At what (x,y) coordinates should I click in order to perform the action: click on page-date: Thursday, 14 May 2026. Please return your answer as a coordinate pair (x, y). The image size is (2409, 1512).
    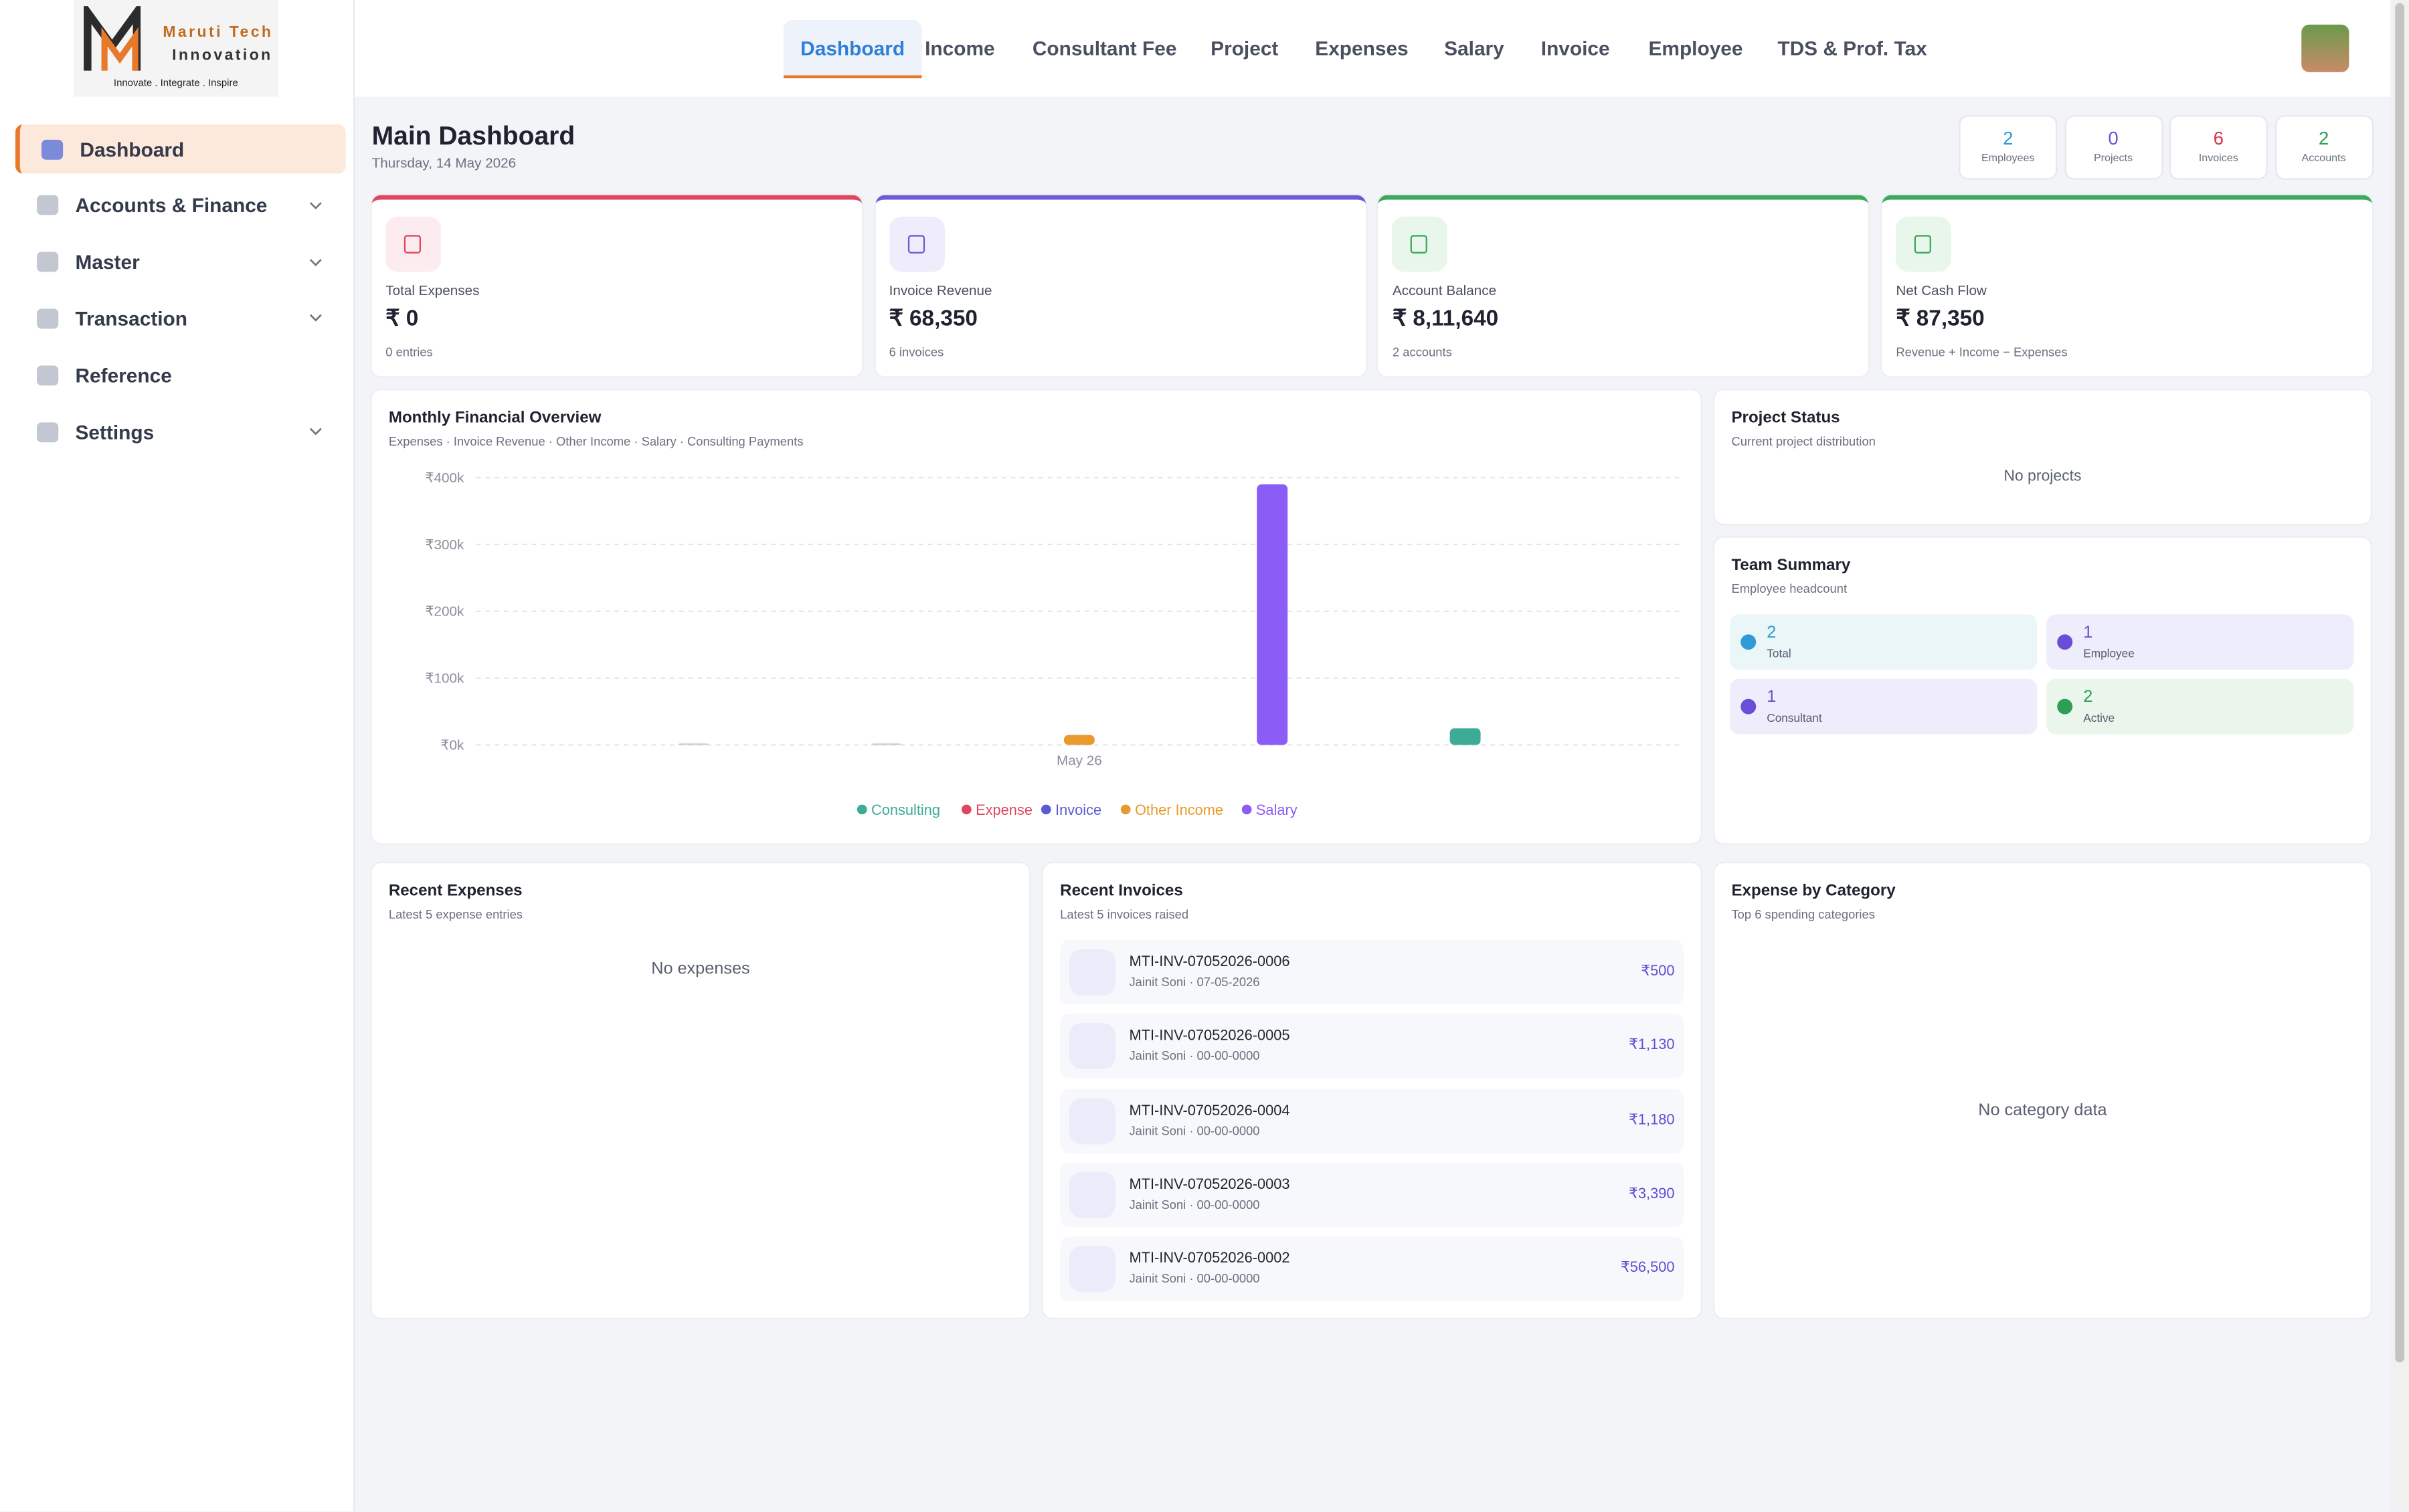
    Looking at the image, I should click on (444, 163).